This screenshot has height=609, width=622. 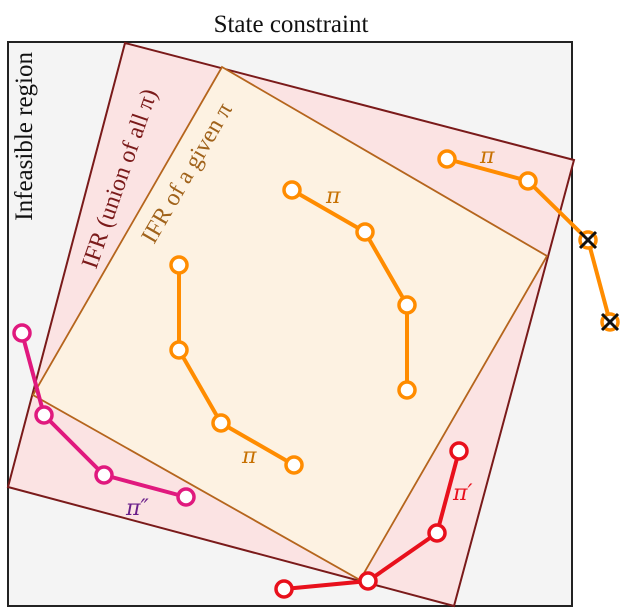 What do you see at coordinates (249, 456) in the screenshot?
I see `policy-label-pi-lower: π` at bounding box center [249, 456].